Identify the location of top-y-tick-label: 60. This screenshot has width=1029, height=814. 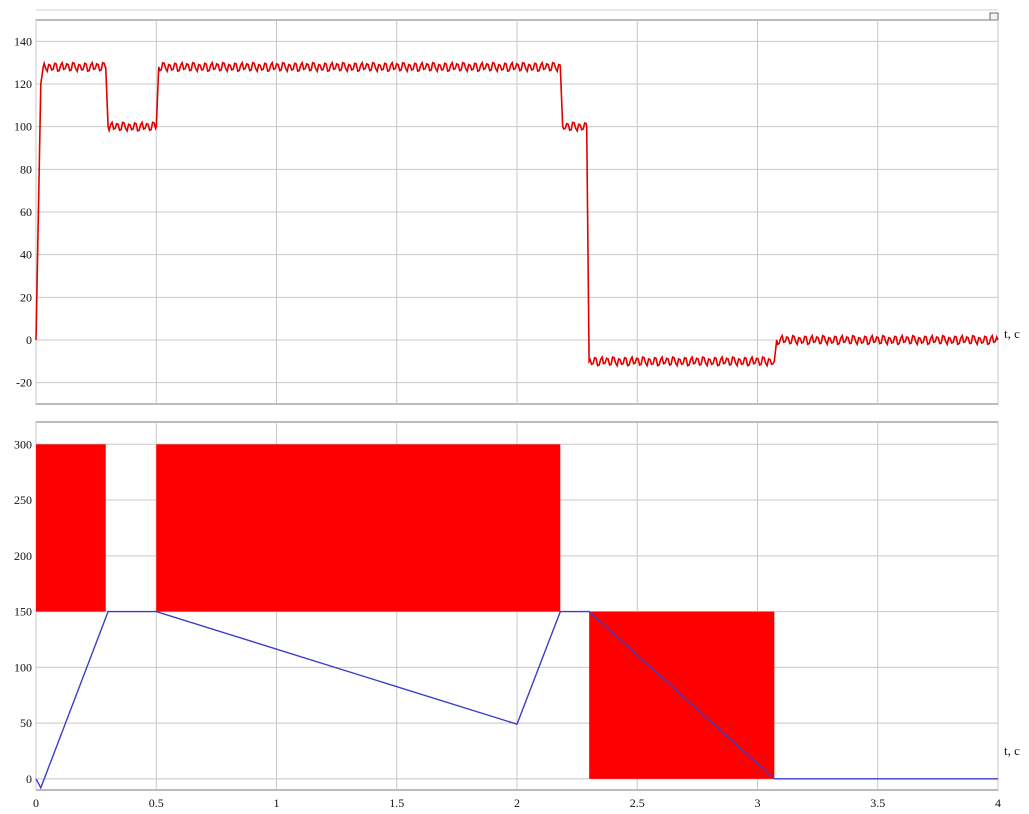
(26, 212).